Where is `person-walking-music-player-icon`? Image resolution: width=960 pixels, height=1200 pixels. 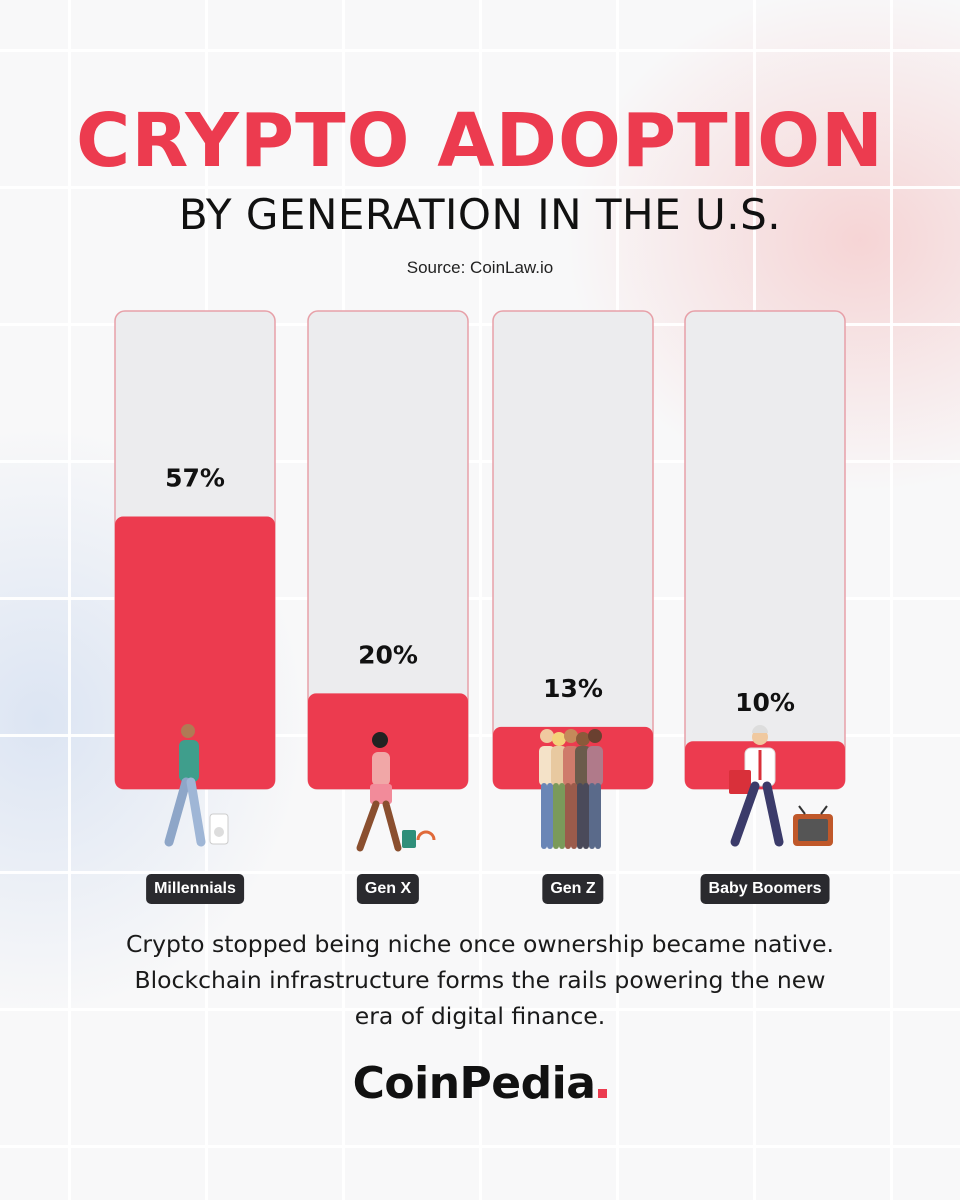 person-walking-music-player-icon is located at coordinates (196, 785).